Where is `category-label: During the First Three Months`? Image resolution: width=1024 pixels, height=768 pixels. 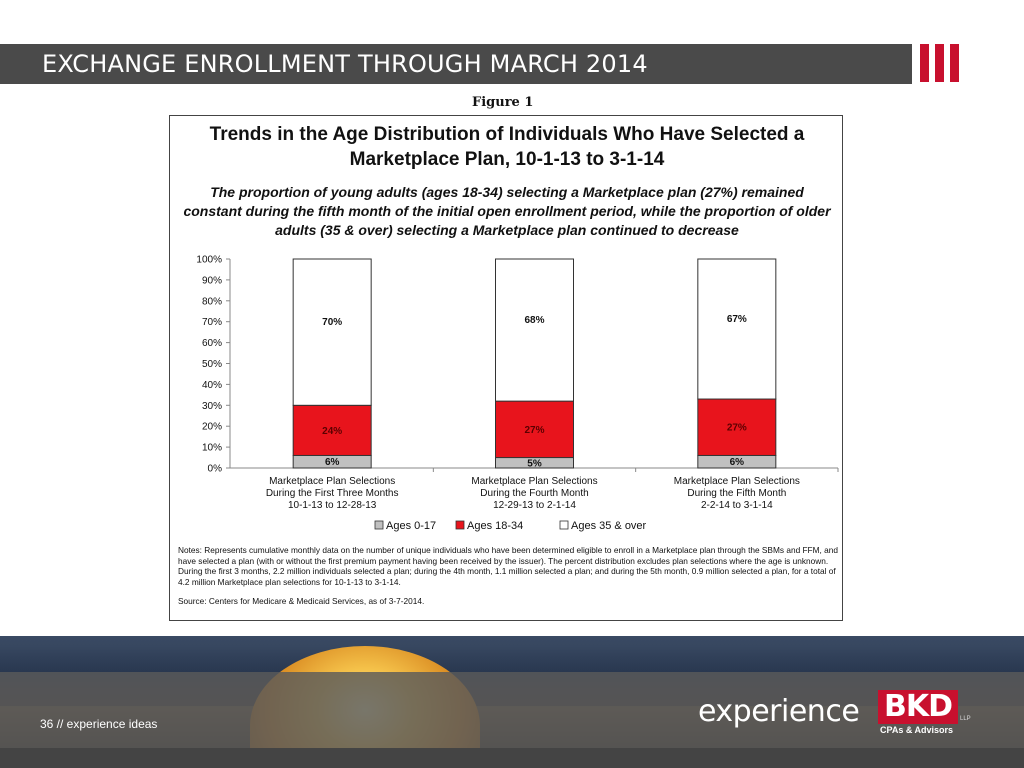 category-label: During the First Three Months is located at coordinates (332, 493).